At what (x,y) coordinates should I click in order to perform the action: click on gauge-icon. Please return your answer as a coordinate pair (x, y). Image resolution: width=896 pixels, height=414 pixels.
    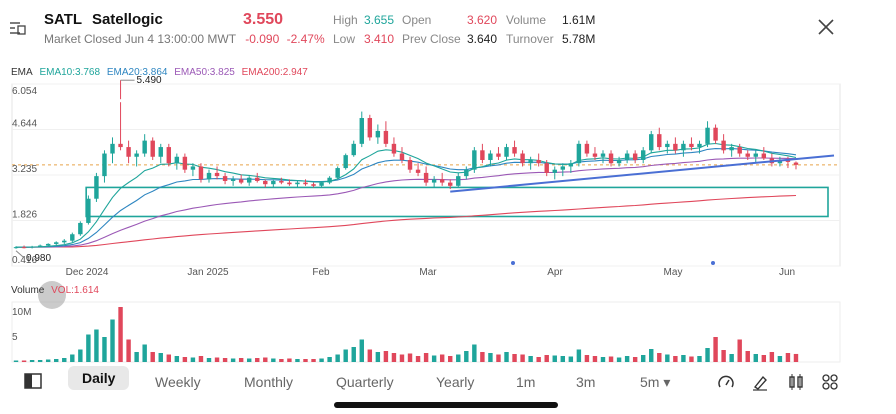
    Looking at the image, I should click on (726, 384).